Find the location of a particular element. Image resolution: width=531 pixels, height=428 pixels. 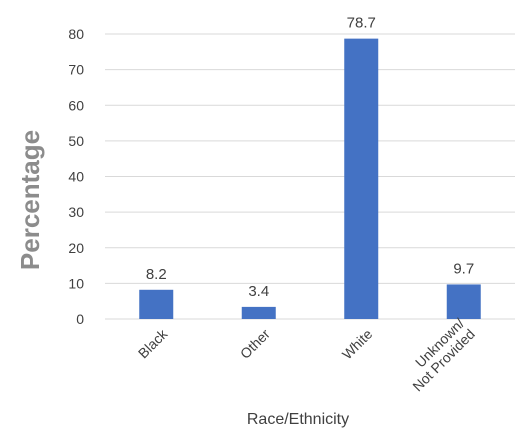

y-tick-label: 60 is located at coordinates (76, 105).